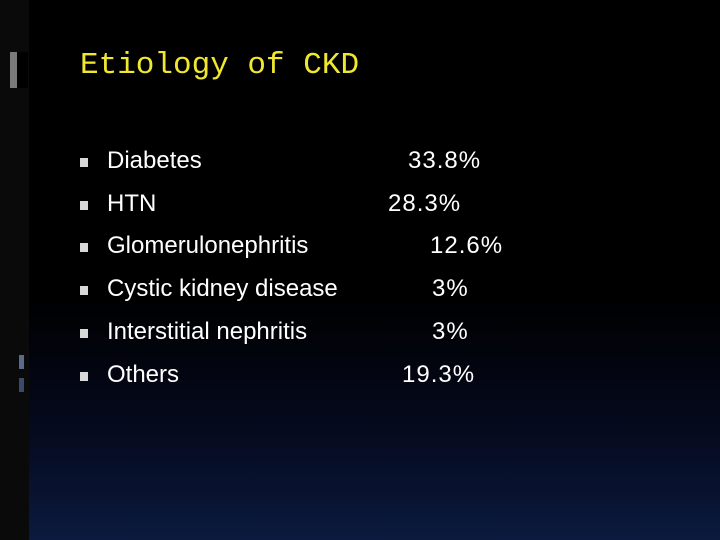 Image resolution: width=720 pixels, height=540 pixels. Describe the element at coordinates (220, 65) in the screenshot. I see `slide-title: Etiology of CKD` at that location.